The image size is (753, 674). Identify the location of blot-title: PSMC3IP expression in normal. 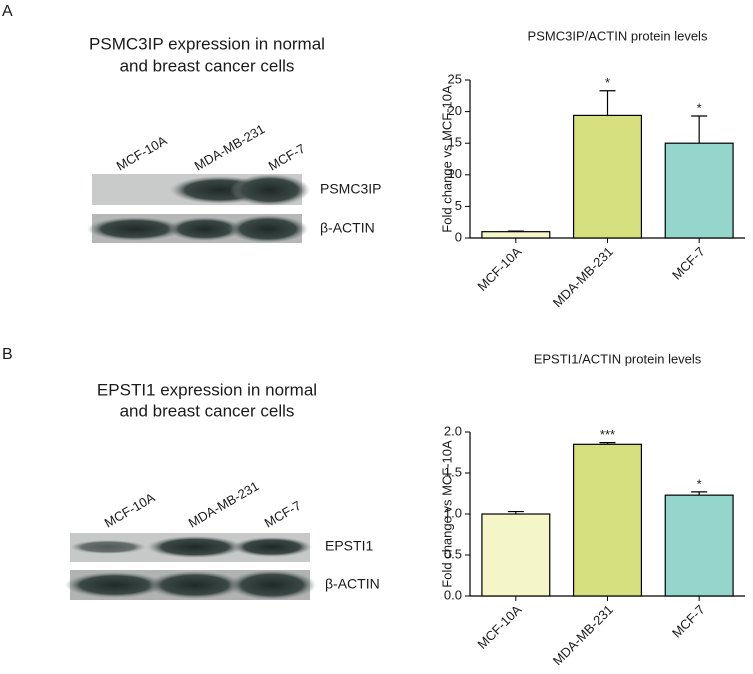
(207, 43).